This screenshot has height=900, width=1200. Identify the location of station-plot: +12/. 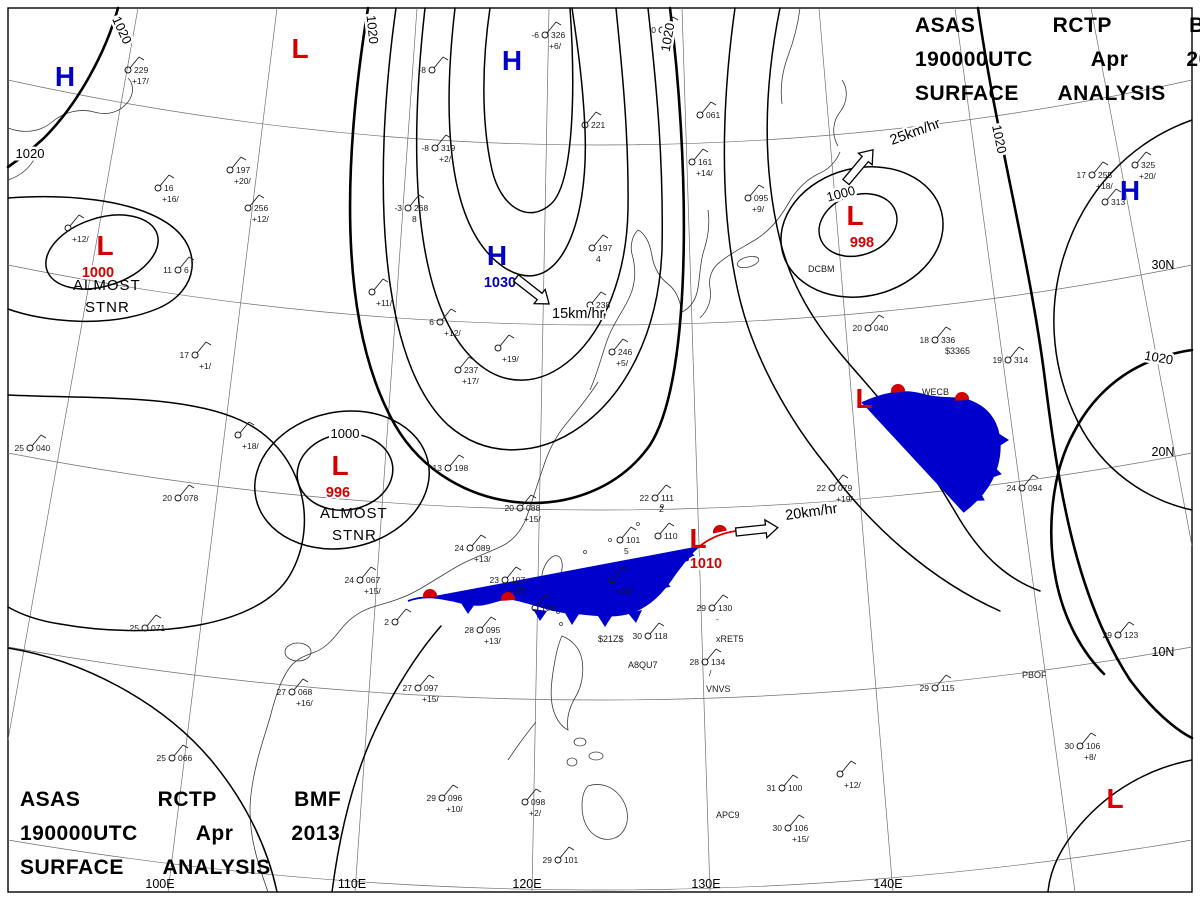
(848, 775).